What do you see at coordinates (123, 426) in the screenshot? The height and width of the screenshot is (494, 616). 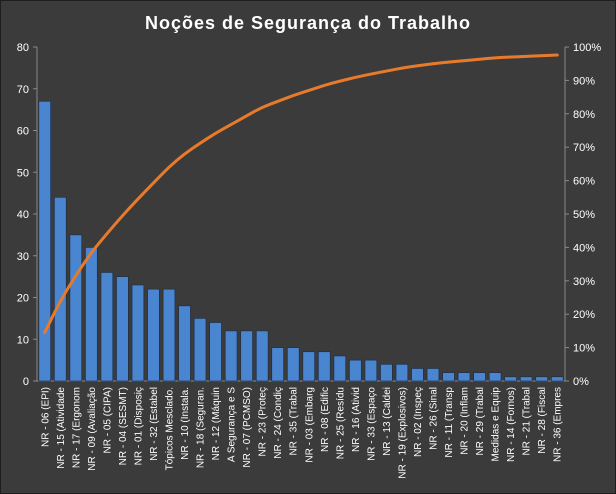 I see `category-label: NR - 04 (SESMT)` at bounding box center [123, 426].